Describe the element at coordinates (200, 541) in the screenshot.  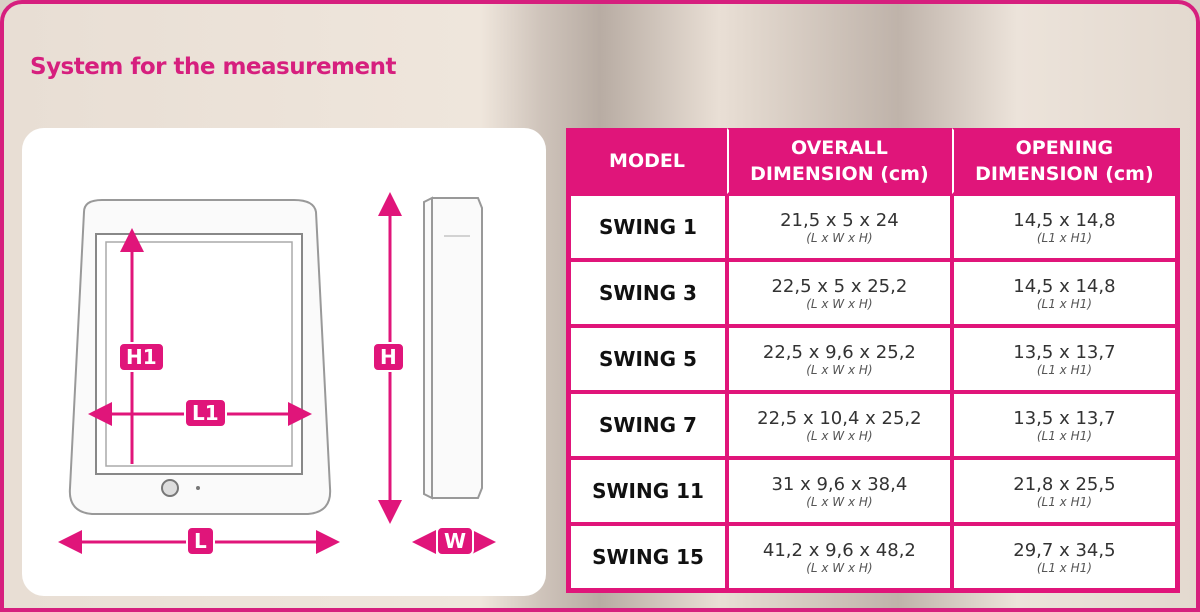
I see `l-label: L` at that location.